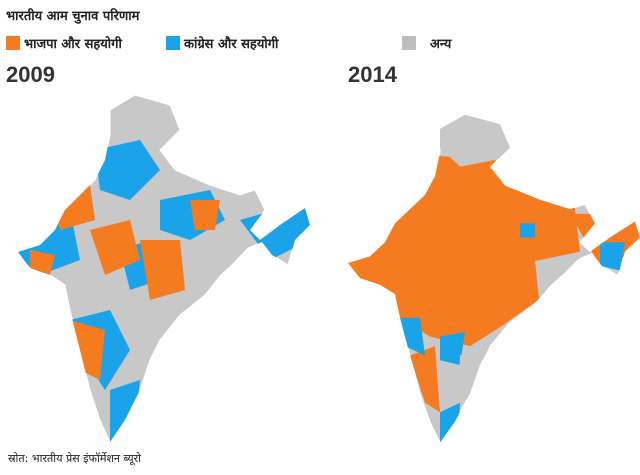 The height and width of the screenshot is (475, 640). I want to click on bjp-swatch, so click(13, 43).